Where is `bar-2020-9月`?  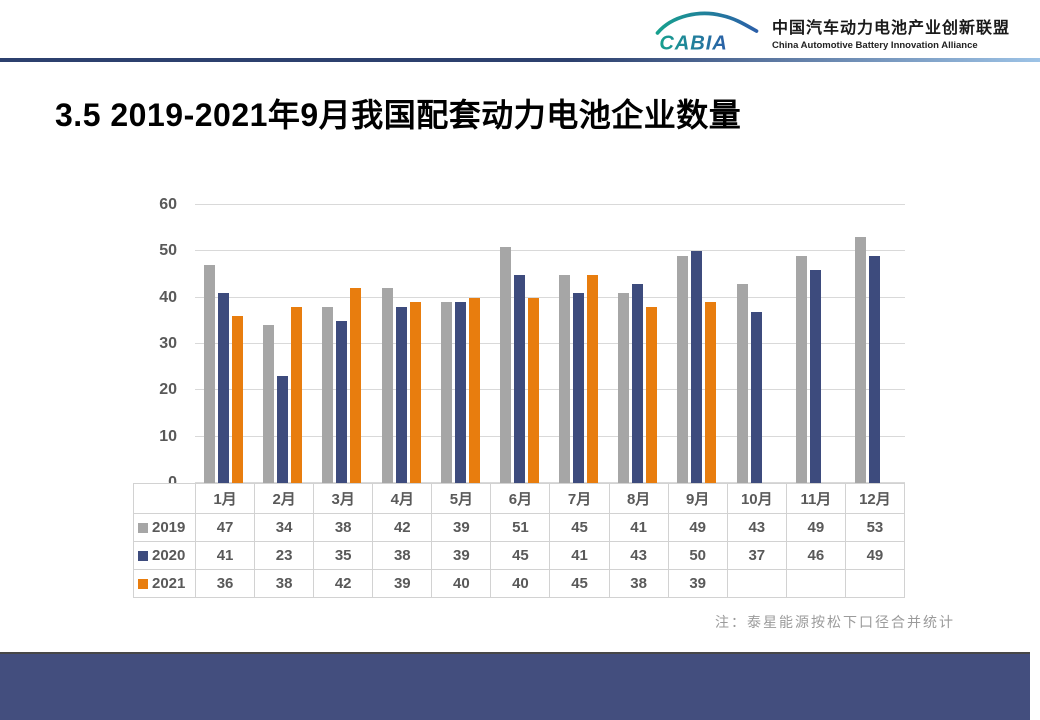
bar-2020-9月 is located at coordinates (697, 367).